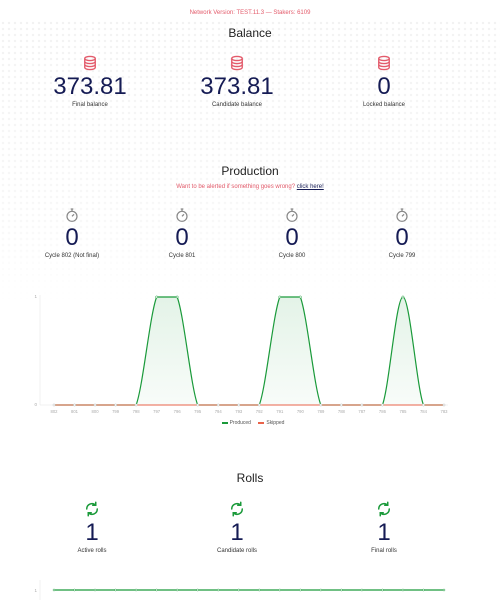 Image resolution: width=500 pixels, height=600 pixels. I want to click on x-tick-label: 783, so click(445, 411).